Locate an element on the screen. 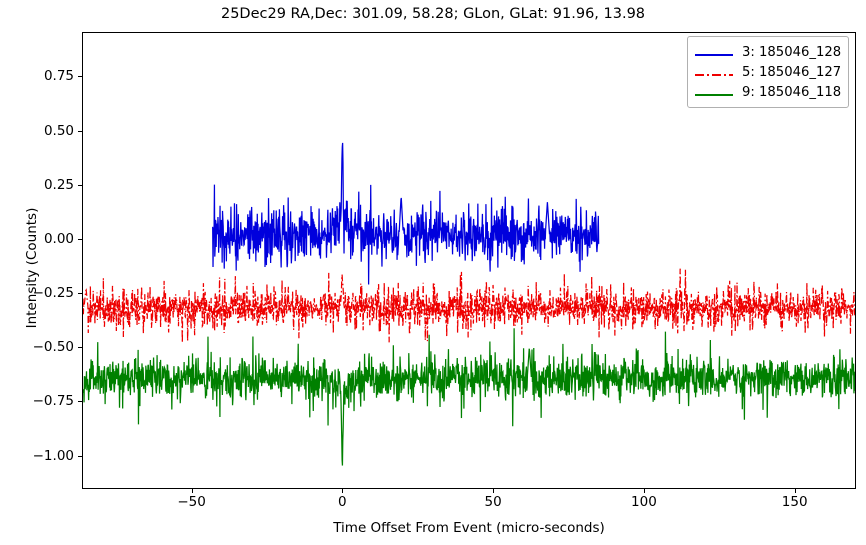 This screenshot has height=545, width=866. x-tick-label: 0 is located at coordinates (342, 502).